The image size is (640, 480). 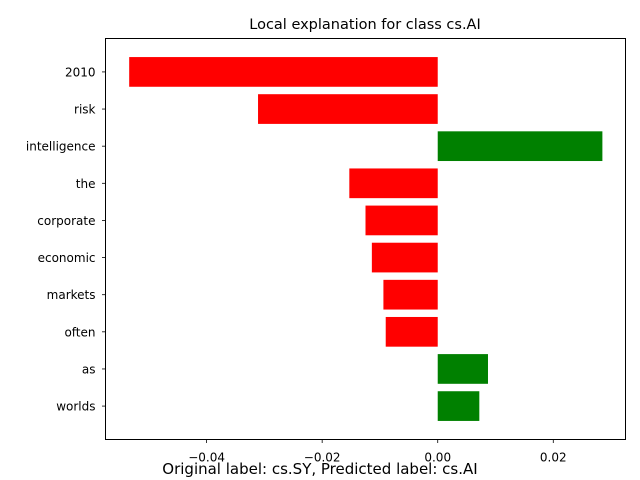 What do you see at coordinates (75, 407) in the screenshot?
I see `y-tick-label: worlds` at bounding box center [75, 407].